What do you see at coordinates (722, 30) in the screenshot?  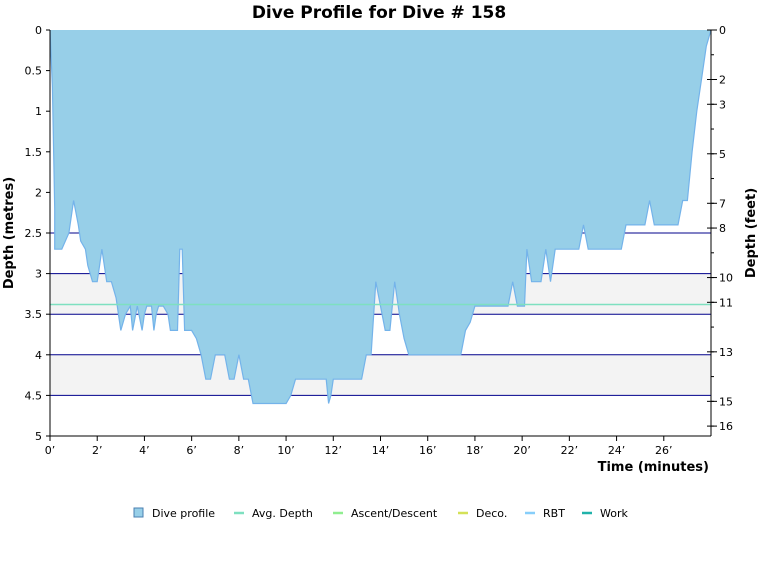 I see `y2-tick-label: 0` at bounding box center [722, 30].